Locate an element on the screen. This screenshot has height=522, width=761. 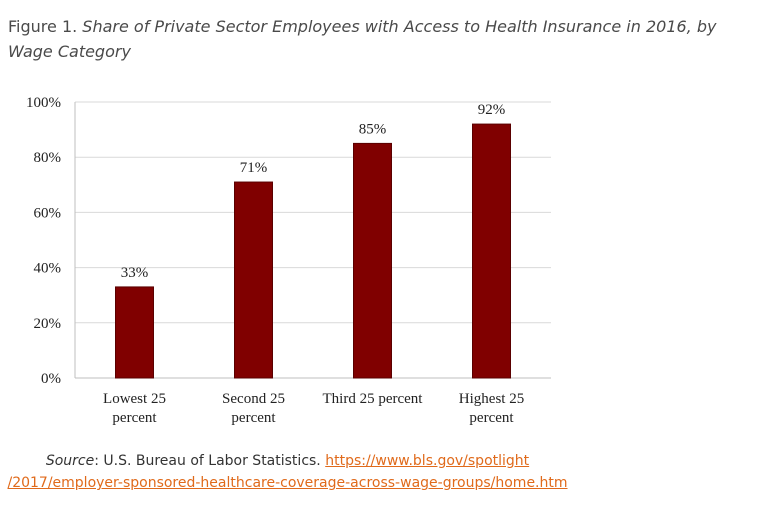
x-tick-label-line: Lowest 25 is located at coordinates (134, 399).